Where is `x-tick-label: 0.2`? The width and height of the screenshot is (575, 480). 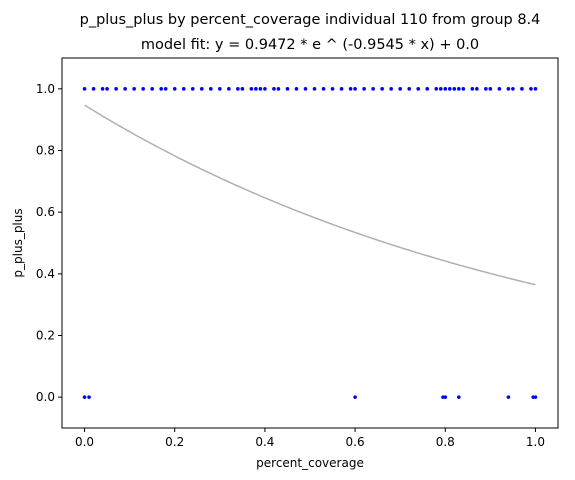
x-tick-label: 0.2 is located at coordinates (174, 442).